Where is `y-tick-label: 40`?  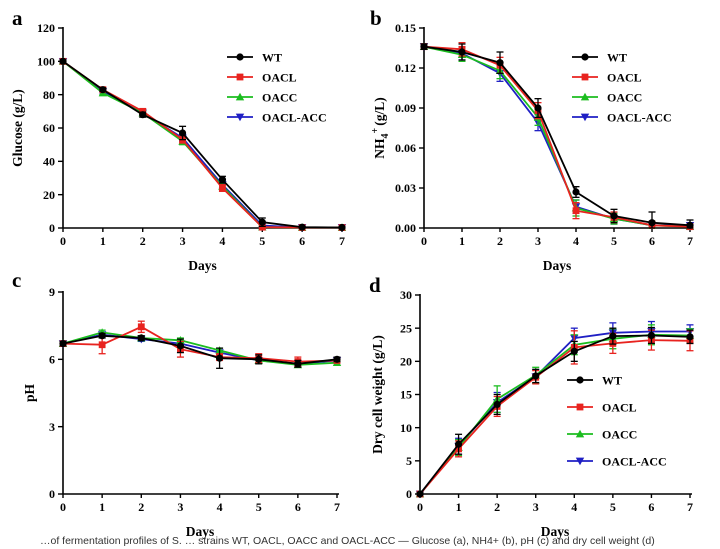
y-tick-label: 40 is located at coordinates (49, 162).